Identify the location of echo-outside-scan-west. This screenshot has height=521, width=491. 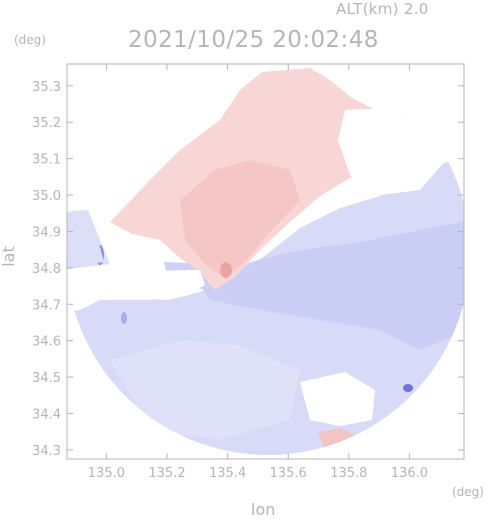
(85, 240).